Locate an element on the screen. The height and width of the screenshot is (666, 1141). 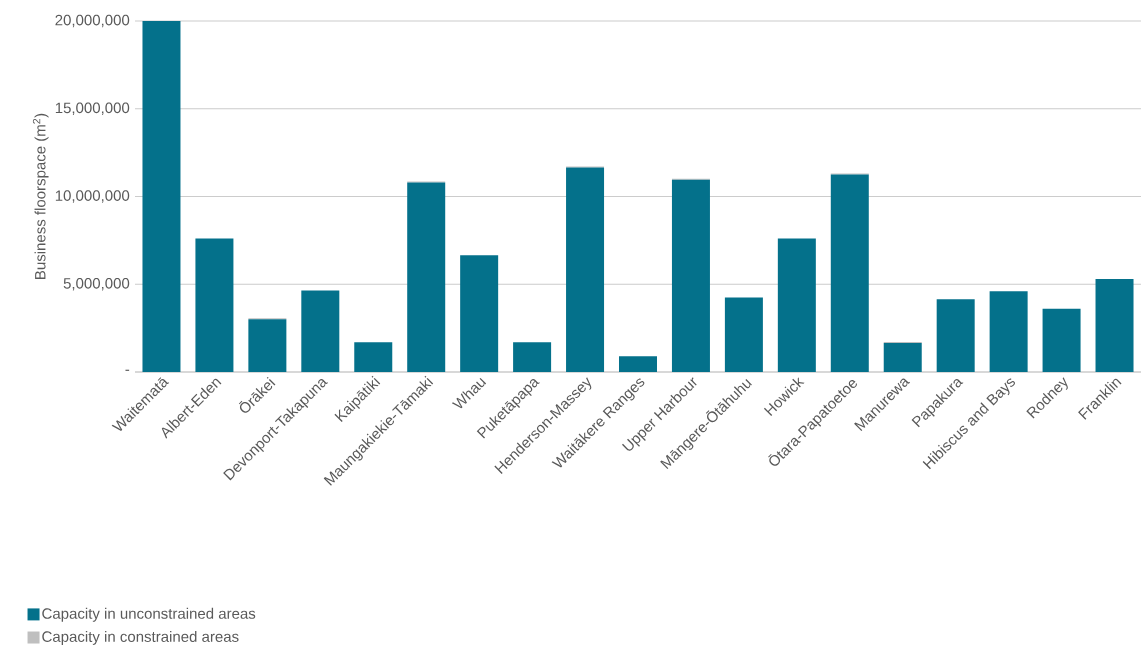
y-axis-title: Business floorspace (m$^{2}$) is located at coordinates (40, 196).